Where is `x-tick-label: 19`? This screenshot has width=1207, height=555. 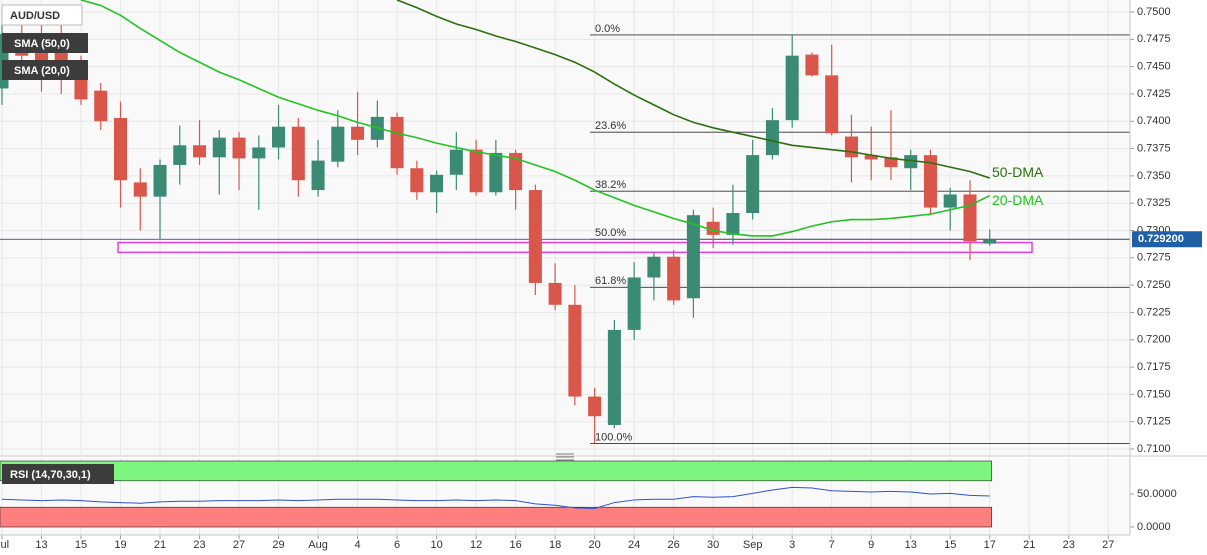
x-tick-label: 19 is located at coordinates (120, 545).